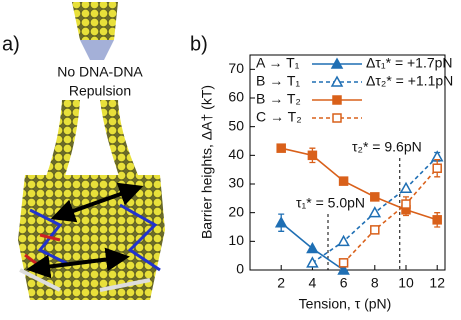  I want to click on legend-label: B → T₂, so click(278, 99).